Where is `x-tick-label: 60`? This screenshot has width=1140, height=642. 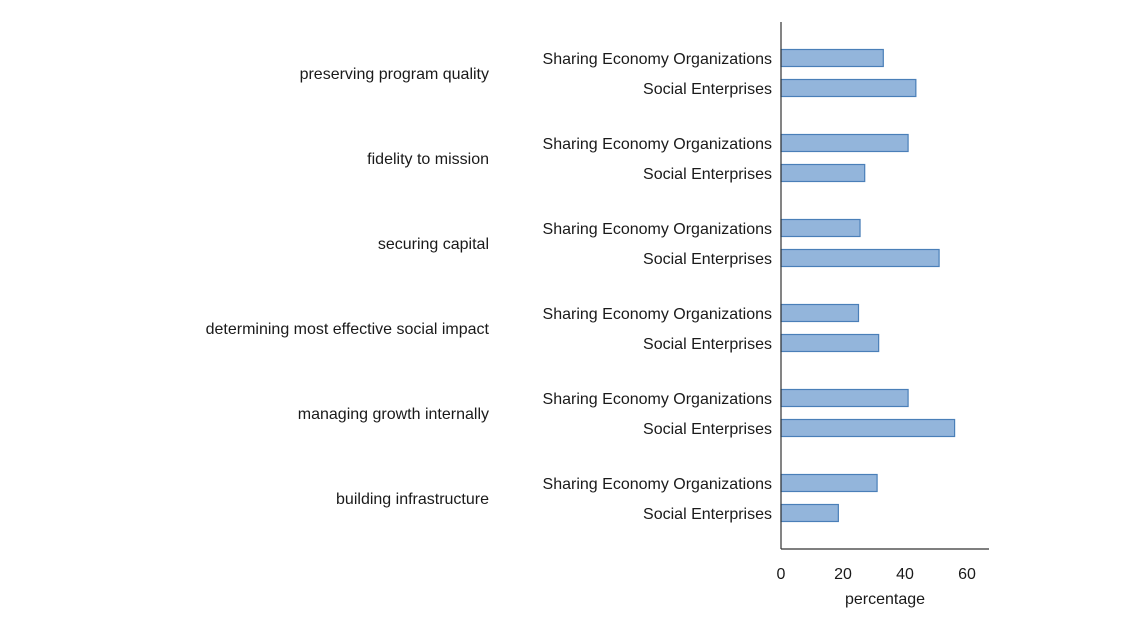 x-tick-label: 60 is located at coordinates (967, 574).